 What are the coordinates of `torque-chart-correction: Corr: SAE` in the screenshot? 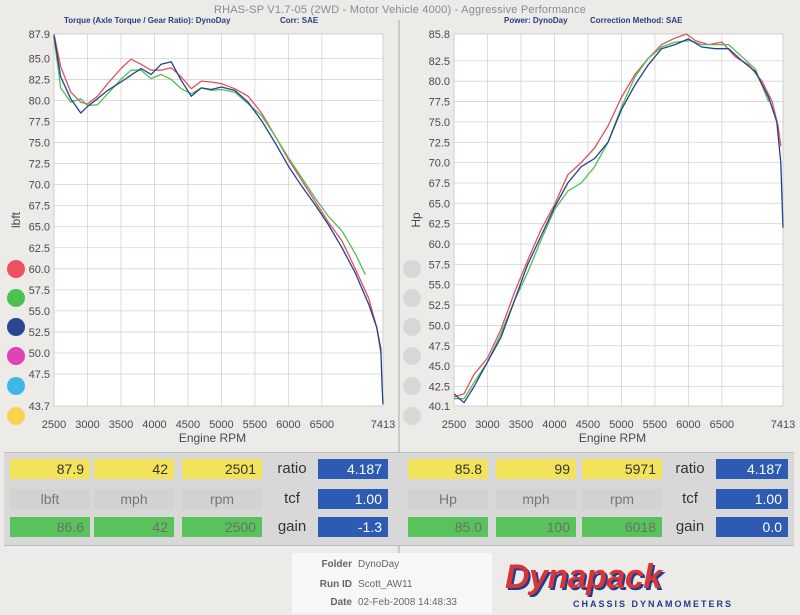 It's located at (299, 20).